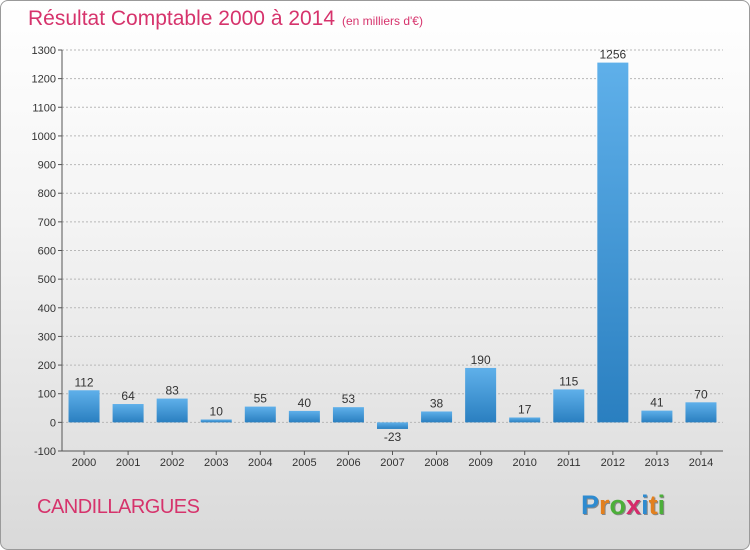  Describe the element at coordinates (569, 463) in the screenshot. I see `x-tick-label: 2011` at that location.